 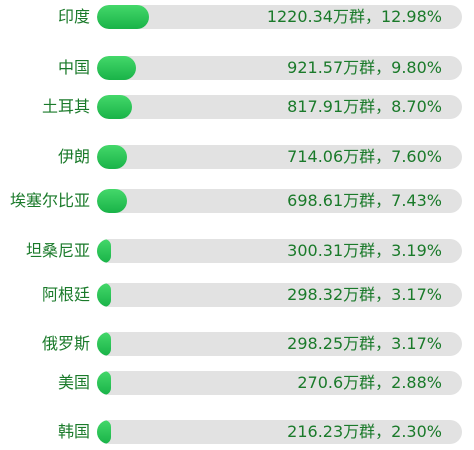 What do you see at coordinates (57, 250) in the screenshot?
I see `category-label: 坦桑尼亚` at bounding box center [57, 250].